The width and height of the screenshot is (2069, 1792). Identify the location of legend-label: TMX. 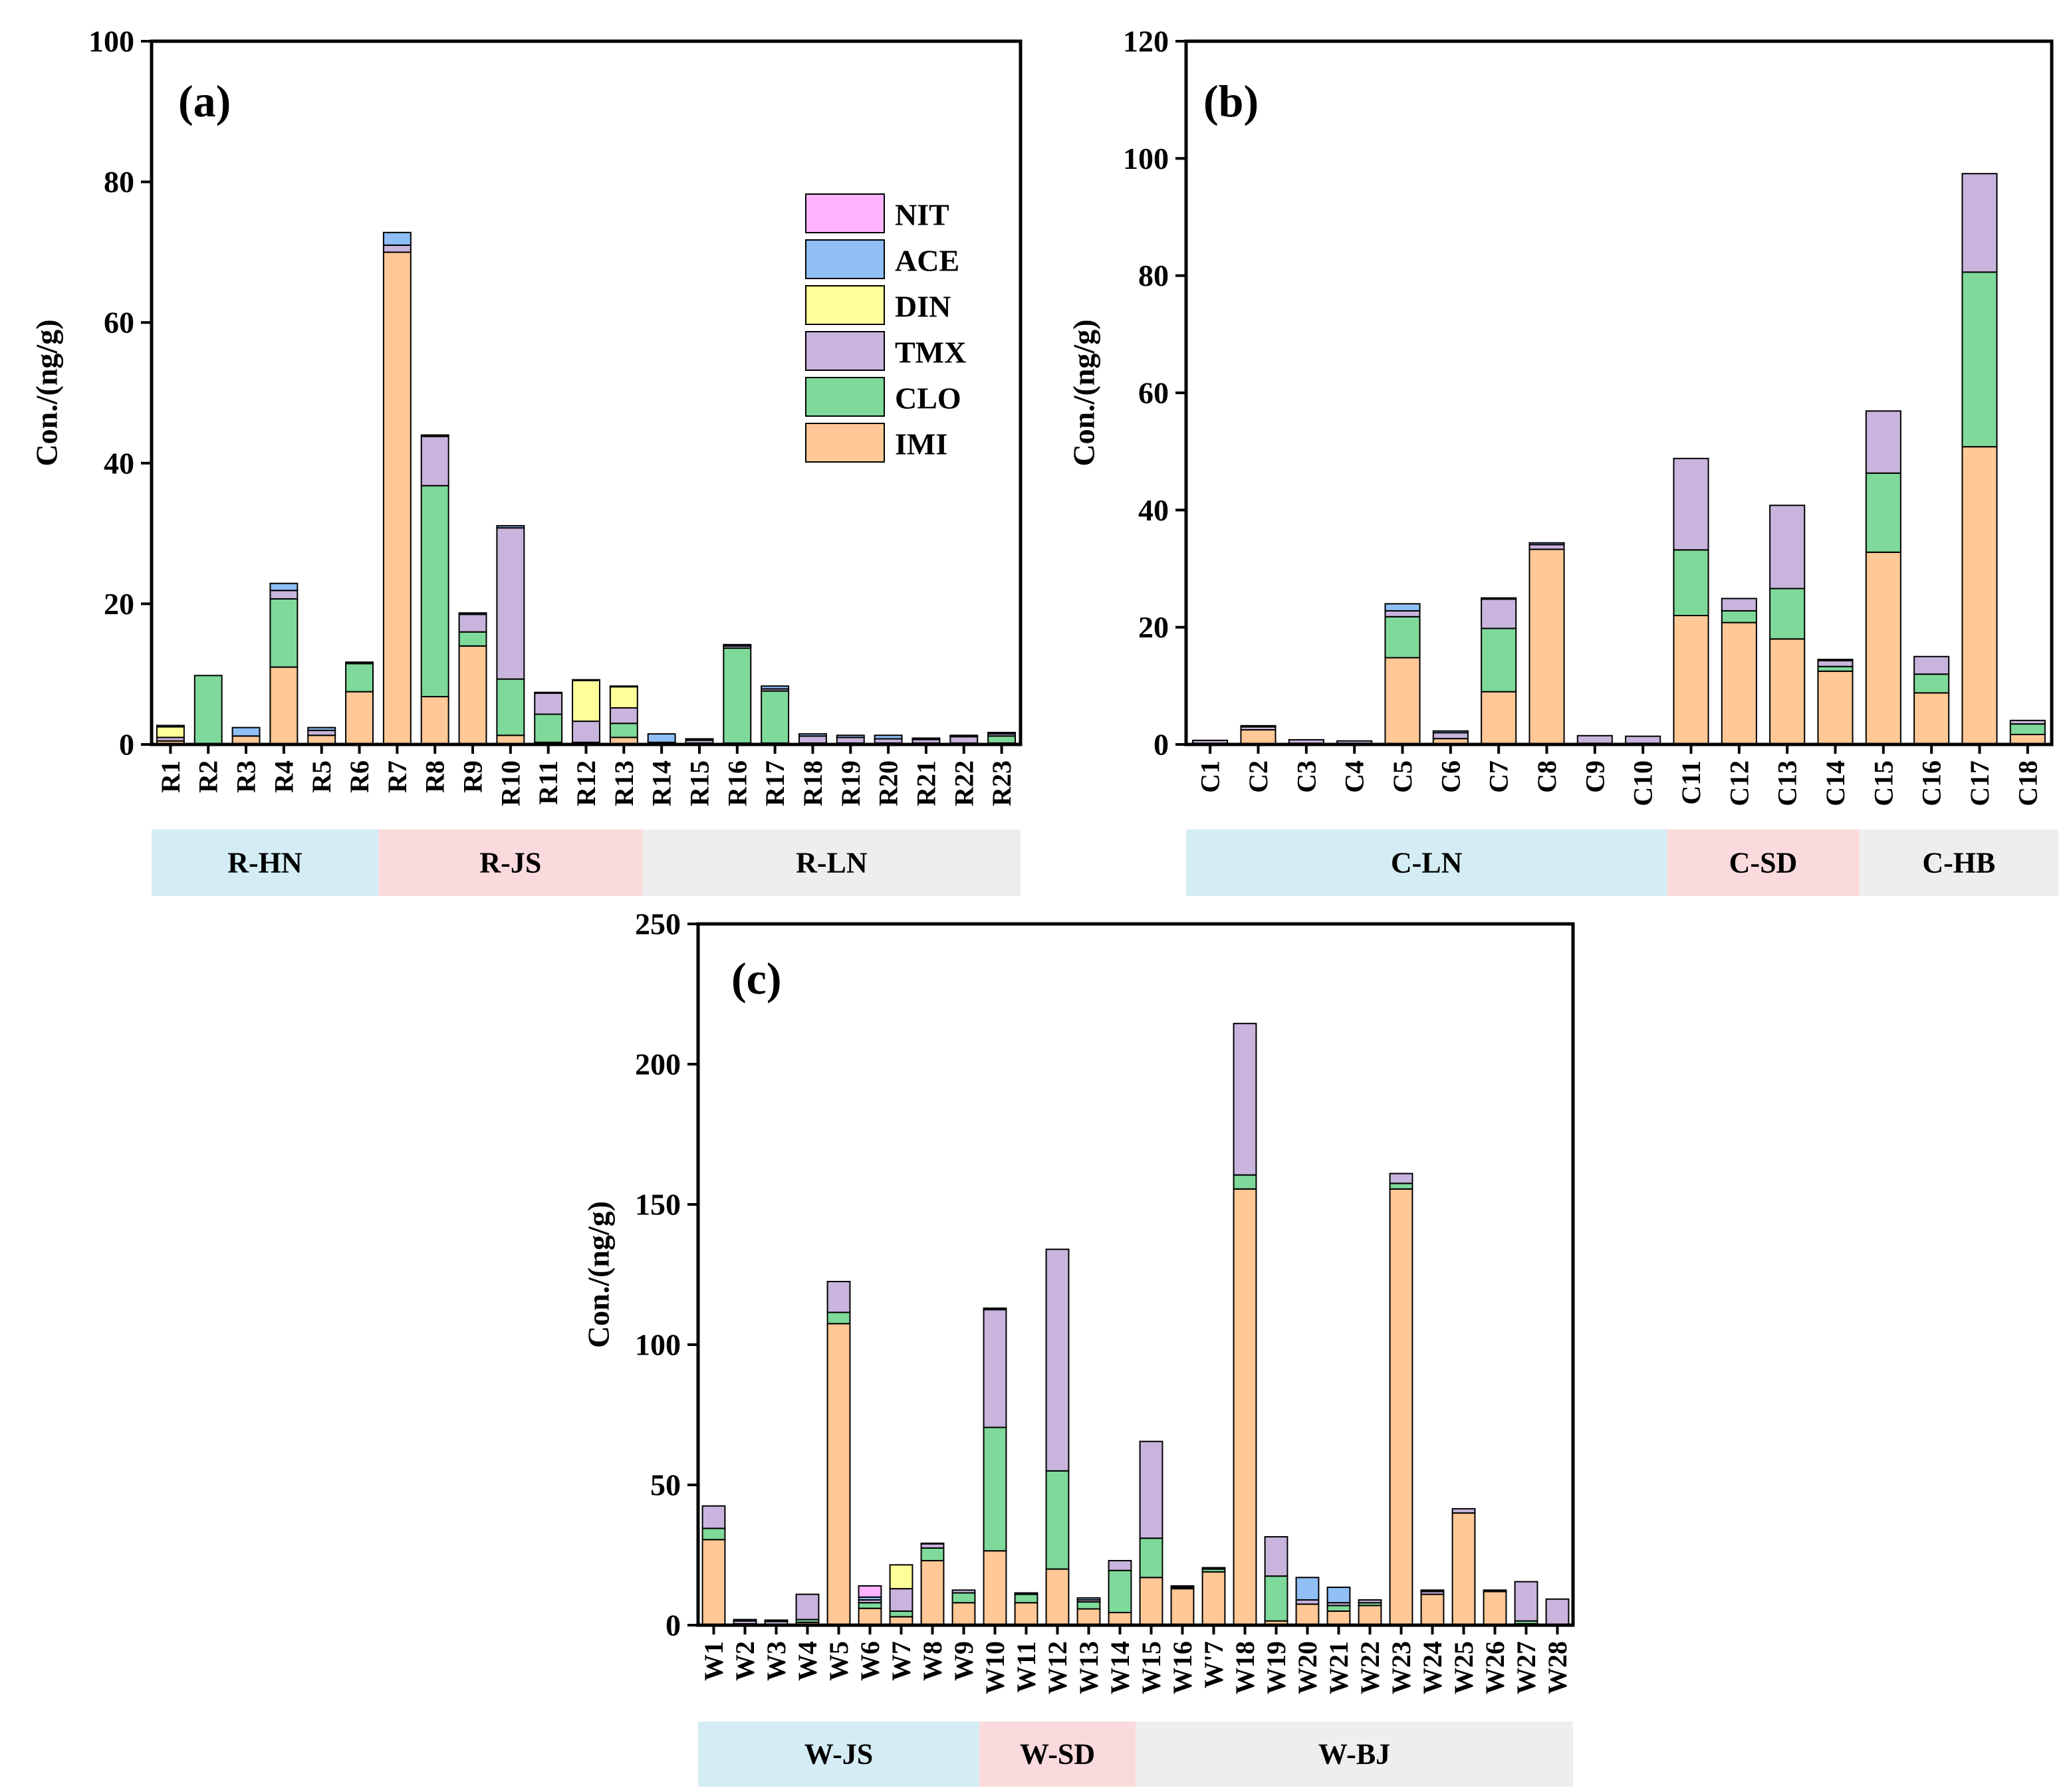
(931, 353).